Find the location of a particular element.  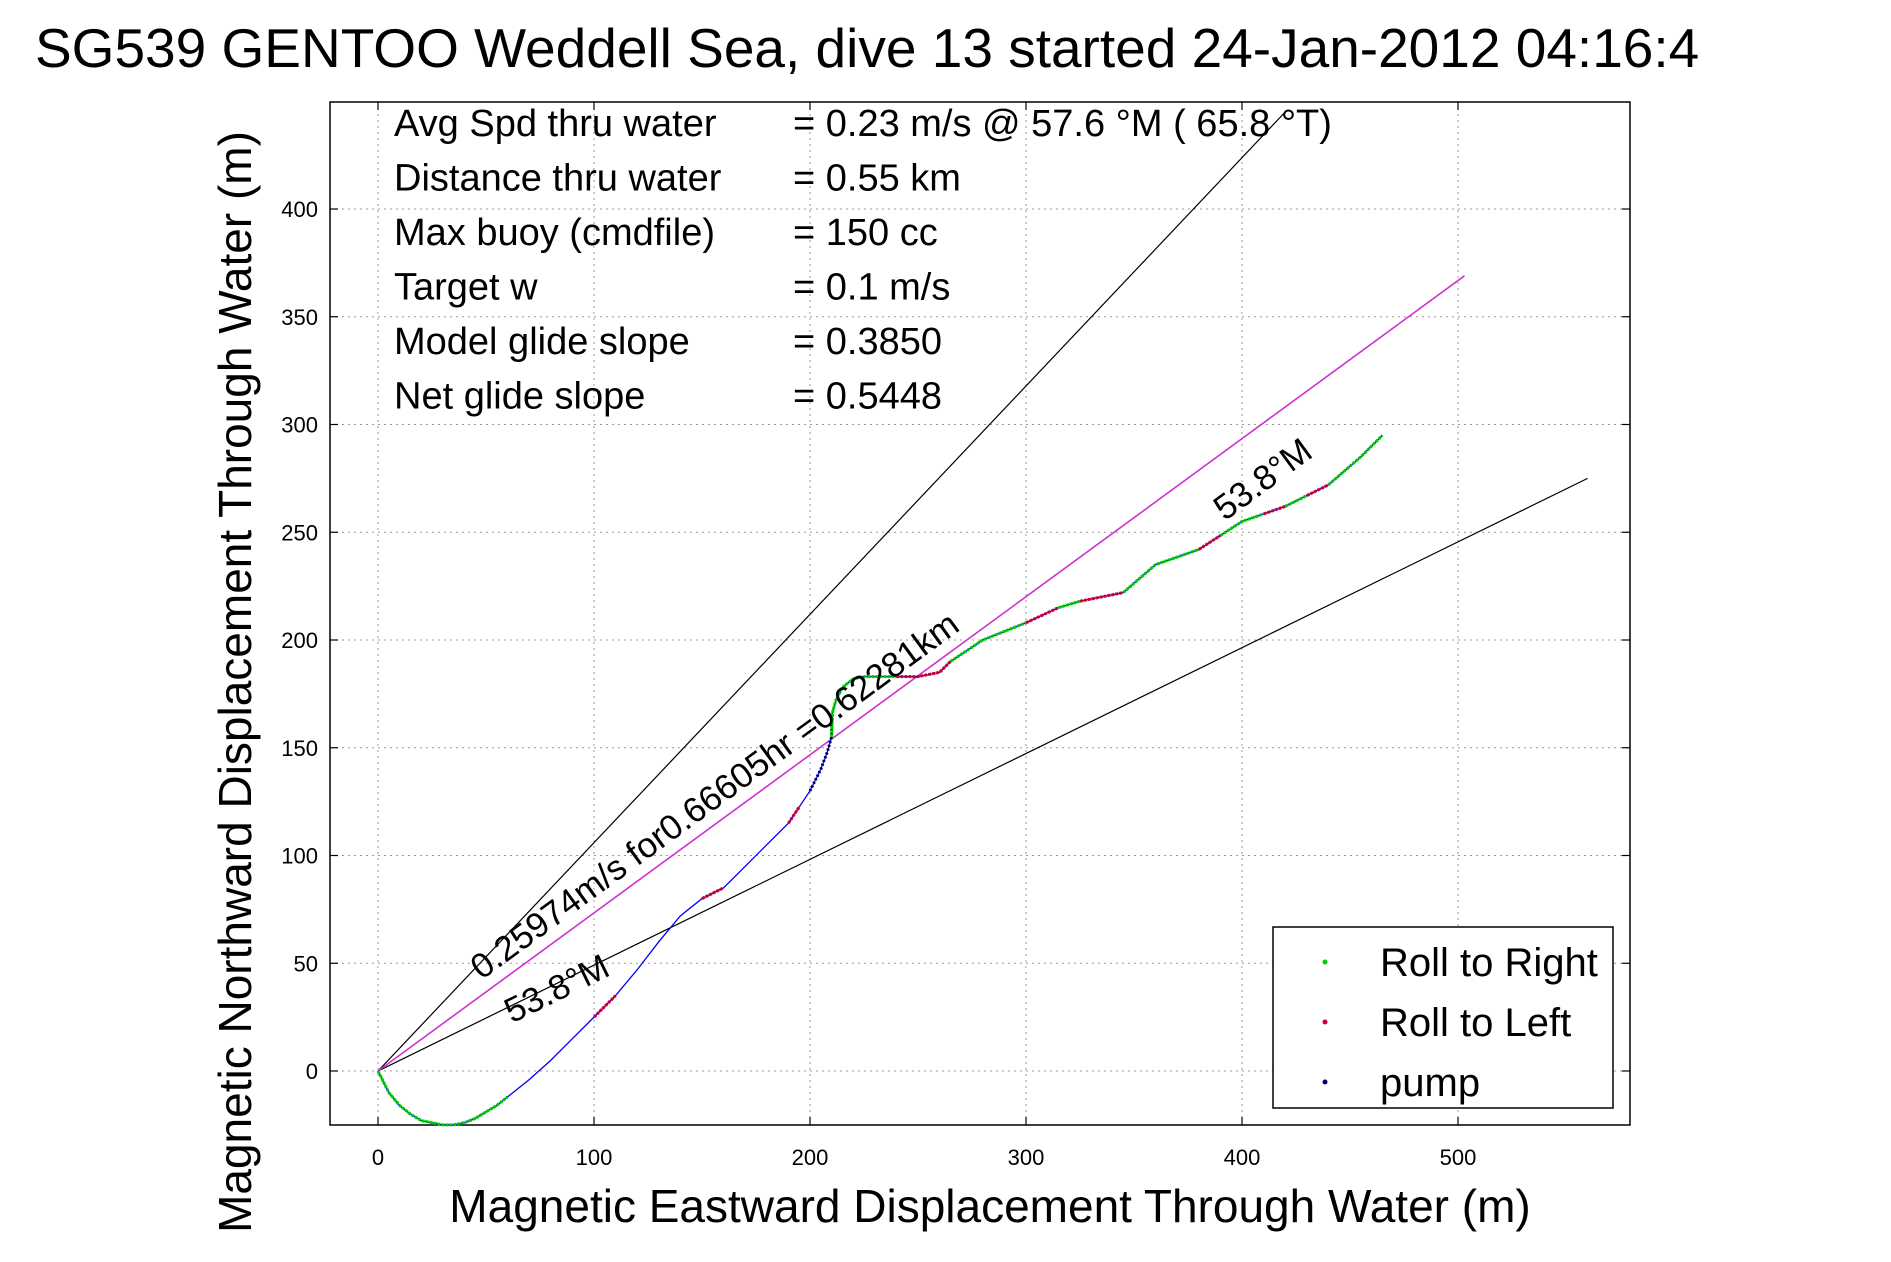

segment-pump is located at coordinates (821, 753).